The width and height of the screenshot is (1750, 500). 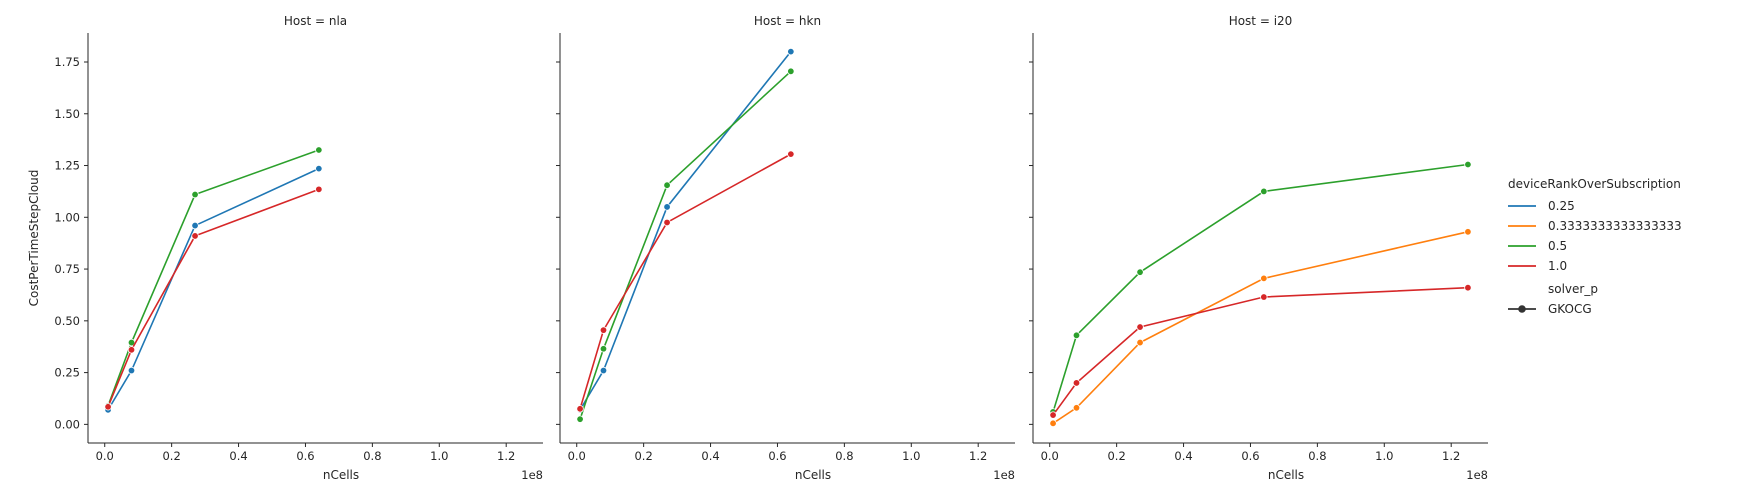 I want to click on y-tick-label: 0.50, so click(x=67, y=321).